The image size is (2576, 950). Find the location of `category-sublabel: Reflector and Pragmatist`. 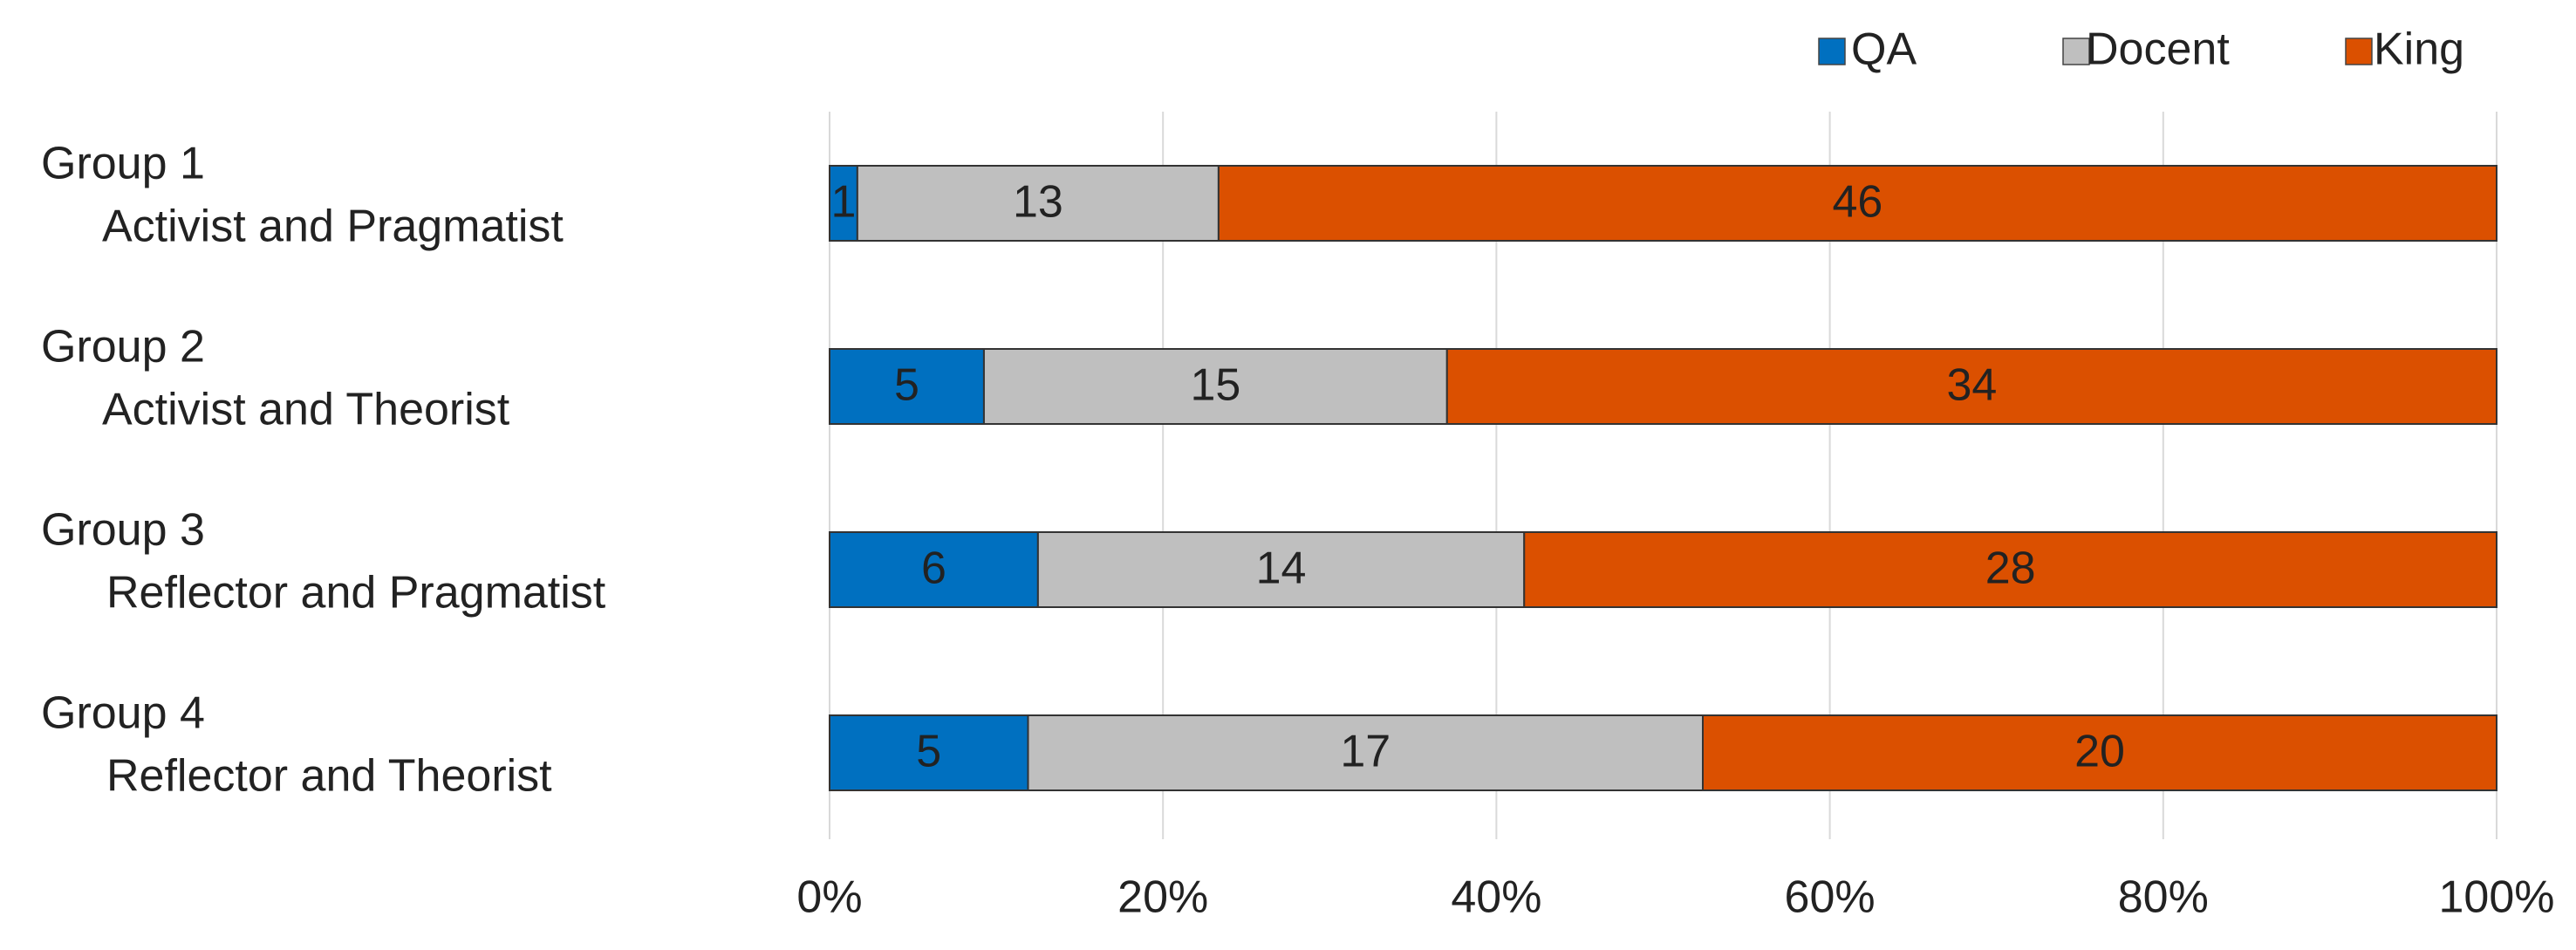

category-sublabel: Reflector and Pragmatist is located at coordinates (356, 593).